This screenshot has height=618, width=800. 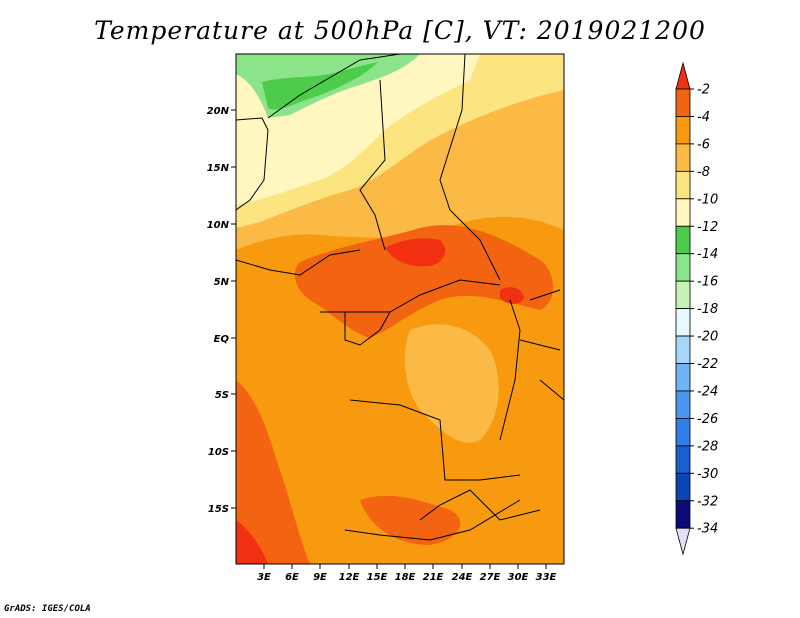 I want to click on colorbar-label: -6, so click(x=703, y=144).